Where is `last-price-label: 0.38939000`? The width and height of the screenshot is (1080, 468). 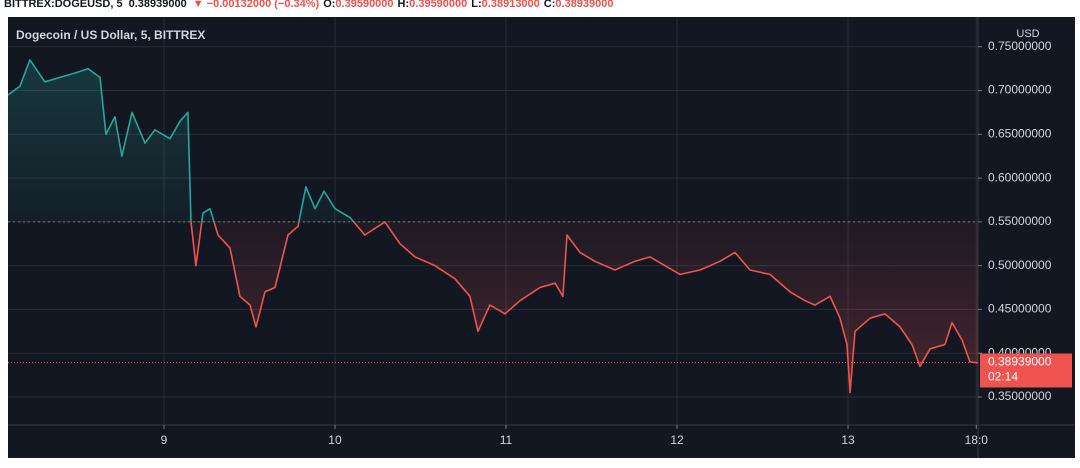 last-price-label: 0.38939000 is located at coordinates (1020, 362).